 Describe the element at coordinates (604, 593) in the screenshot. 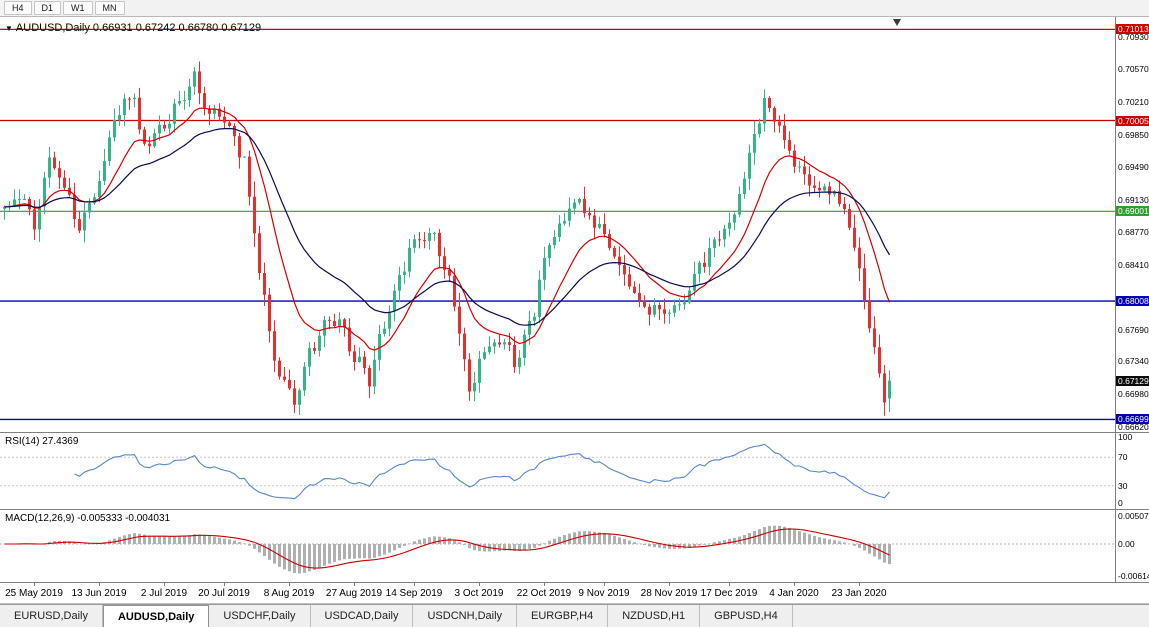

I see `date-axis-label: 9 Nov 2019` at that location.